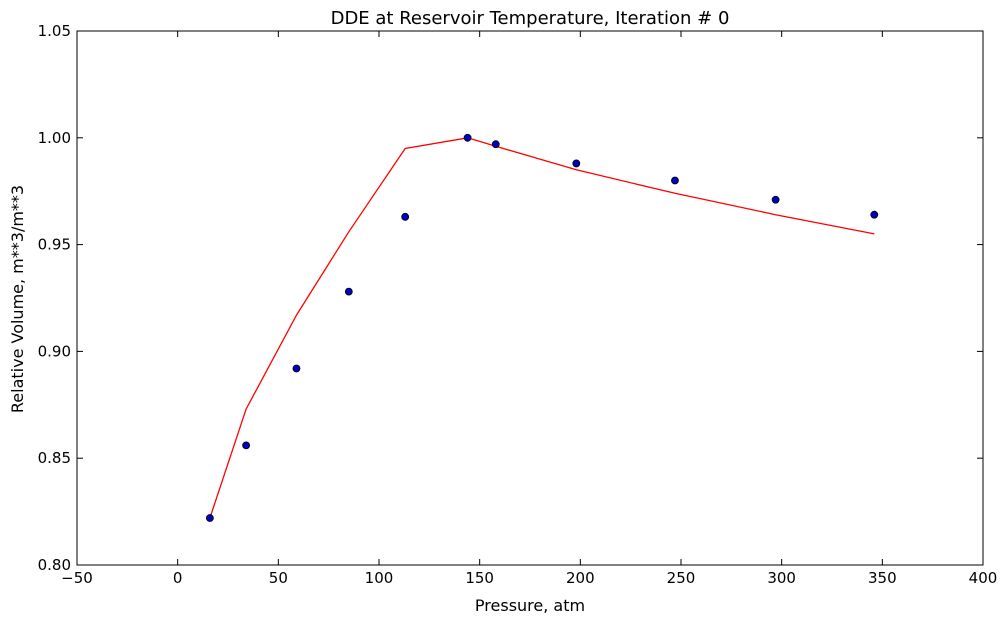 The height and width of the screenshot is (624, 1008). Describe the element at coordinates (77, 578) in the screenshot. I see `x-tick-label: −50` at that location.